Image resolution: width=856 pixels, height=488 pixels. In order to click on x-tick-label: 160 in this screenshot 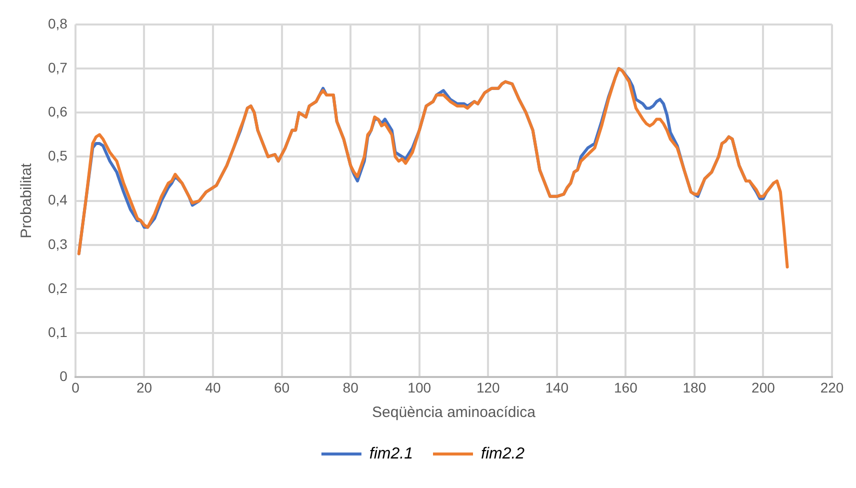, I will do `click(626, 387)`.